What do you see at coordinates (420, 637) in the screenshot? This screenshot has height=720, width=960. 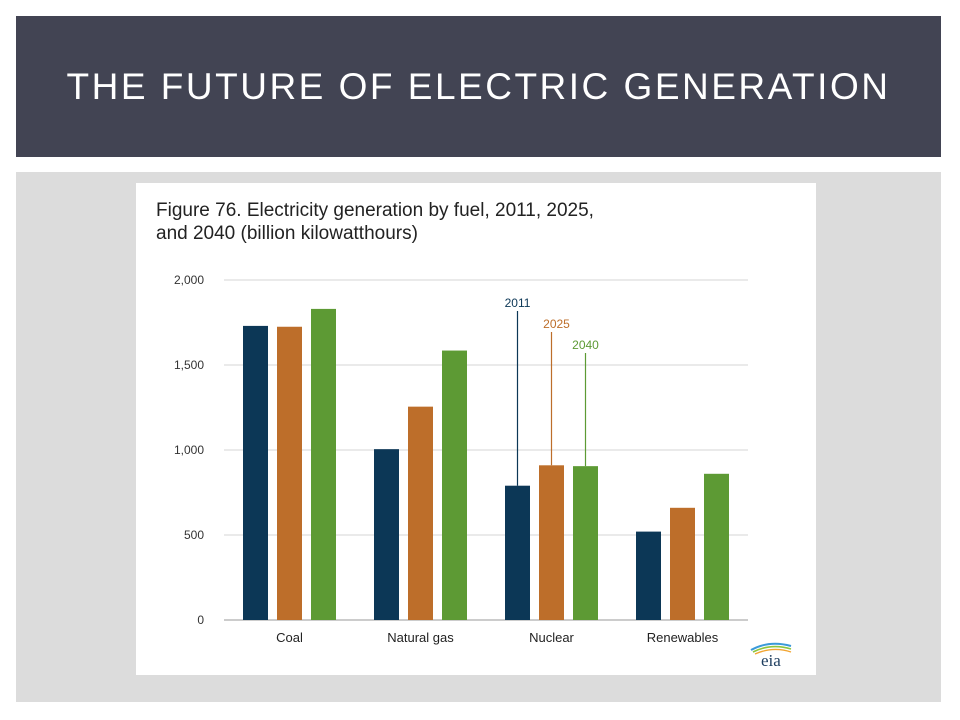 I see `x-category-label: Natural gas` at bounding box center [420, 637].